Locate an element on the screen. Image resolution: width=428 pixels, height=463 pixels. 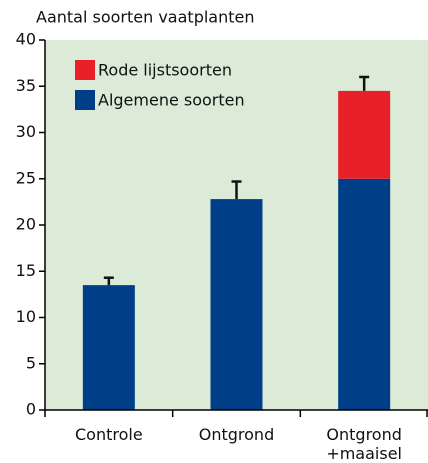
legend-label: Algemene soorten is located at coordinates (171, 100).